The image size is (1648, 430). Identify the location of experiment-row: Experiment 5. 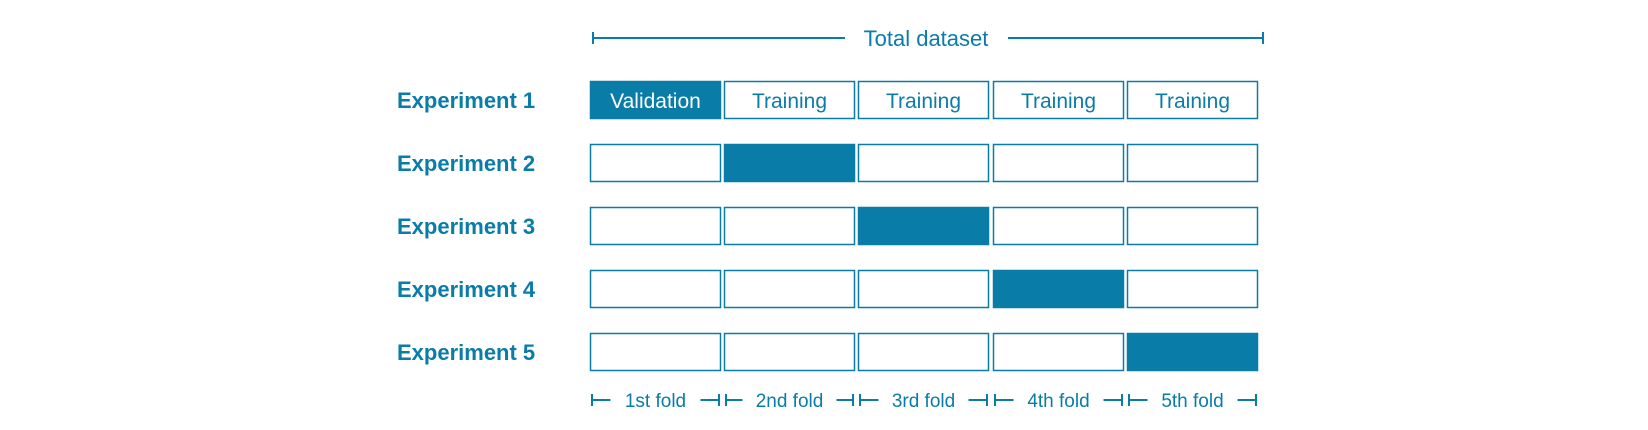
(828, 352).